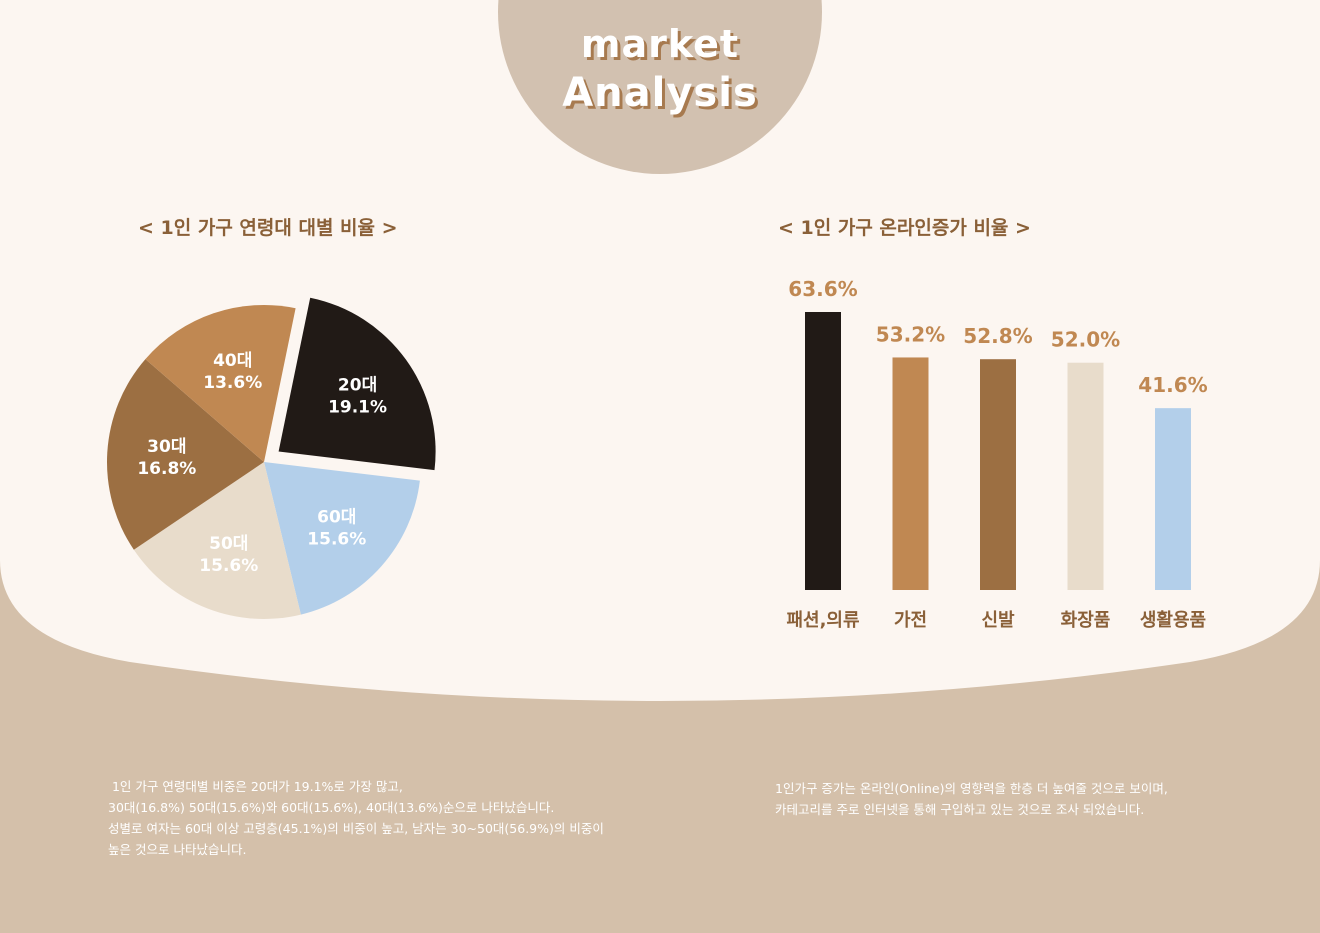 The height and width of the screenshot is (933, 1320). What do you see at coordinates (268, 228) in the screenshot?
I see `pie-chart-title: < 1인 가구 연령대 대별 비율 >` at bounding box center [268, 228].